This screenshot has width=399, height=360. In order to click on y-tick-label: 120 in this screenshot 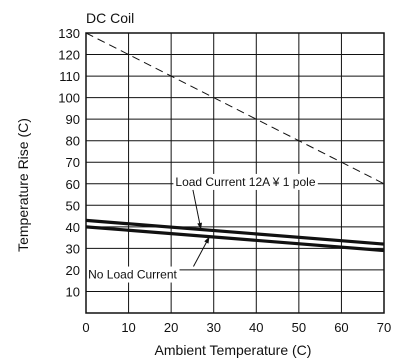, I will do `click(69, 55)`.